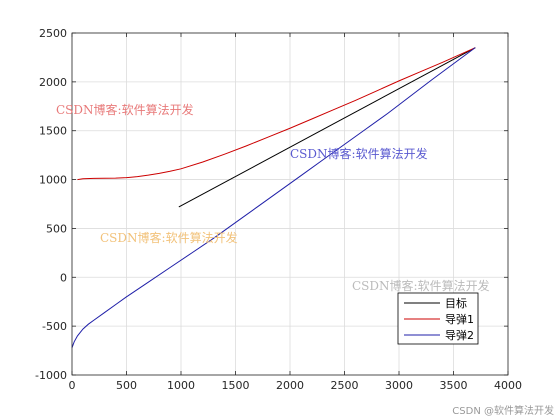 This screenshot has width=560, height=420. Describe the element at coordinates (53, 180) in the screenshot. I see `y-tick-label: 1000` at that location.